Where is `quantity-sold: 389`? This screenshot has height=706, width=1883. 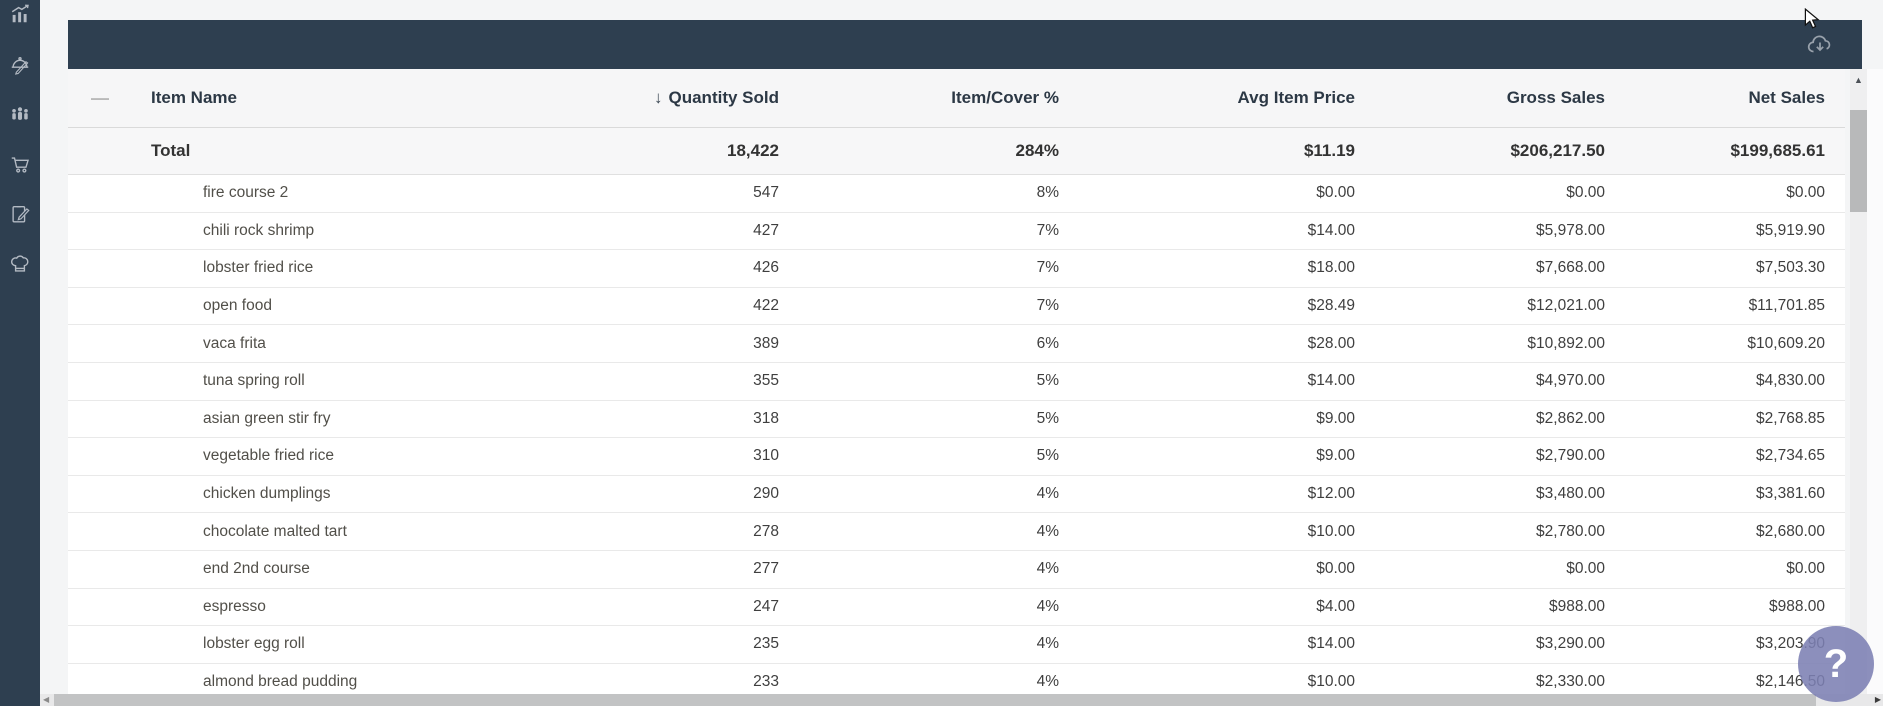
quantity-sold: 389 is located at coordinates (766, 343).